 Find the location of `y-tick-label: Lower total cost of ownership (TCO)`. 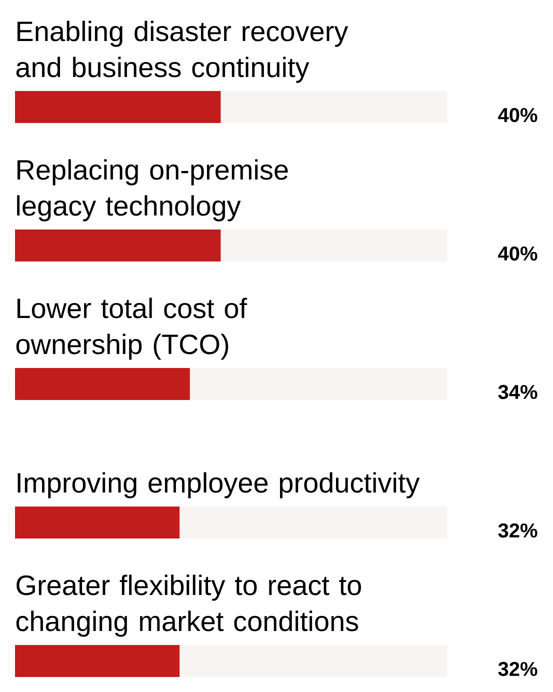

y-tick-label: Lower total cost of ownership (TCO) is located at coordinates (132, 329).